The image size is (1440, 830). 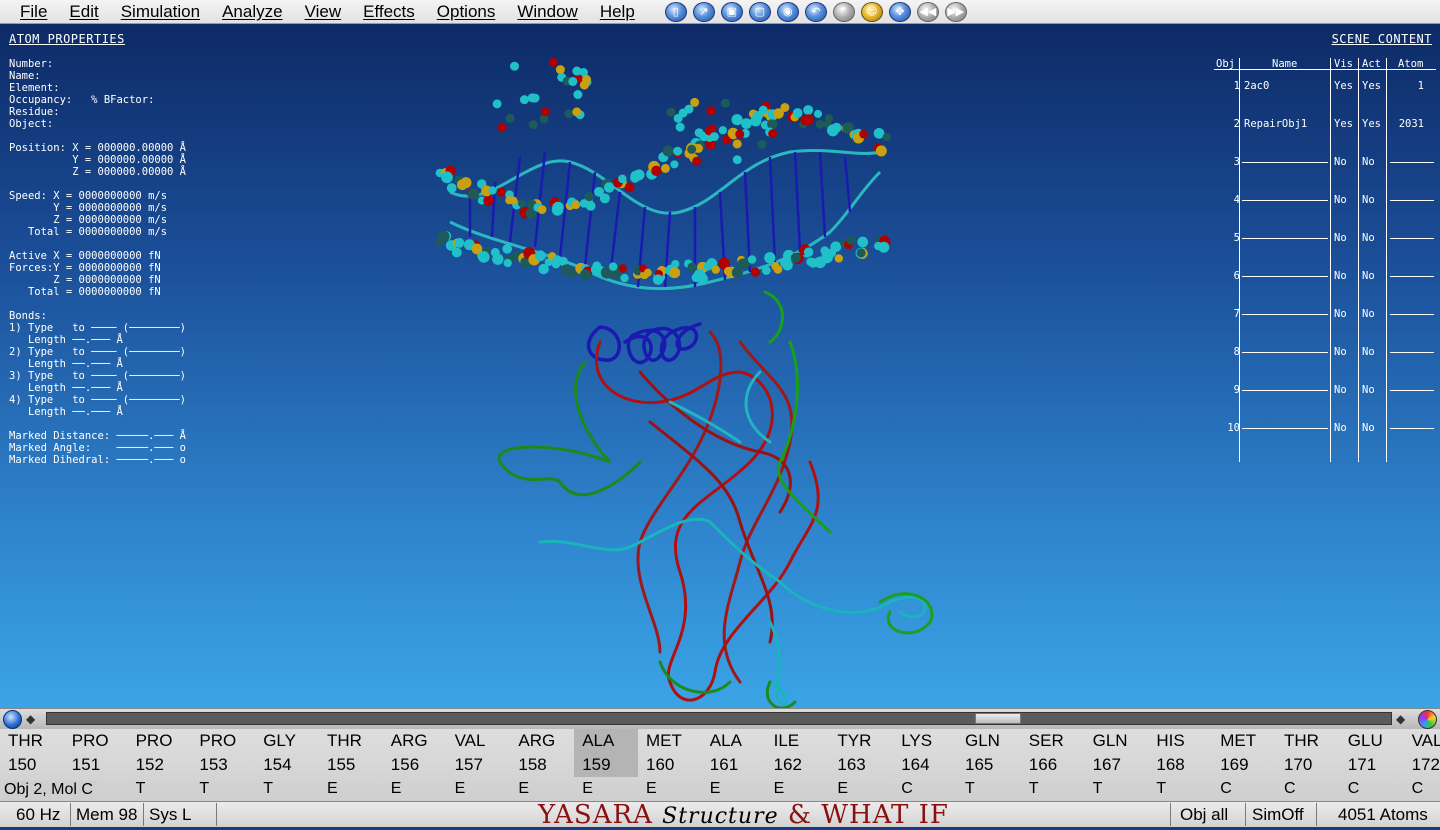 I want to click on screenshot-icon: ▢, so click(x=759, y=11).